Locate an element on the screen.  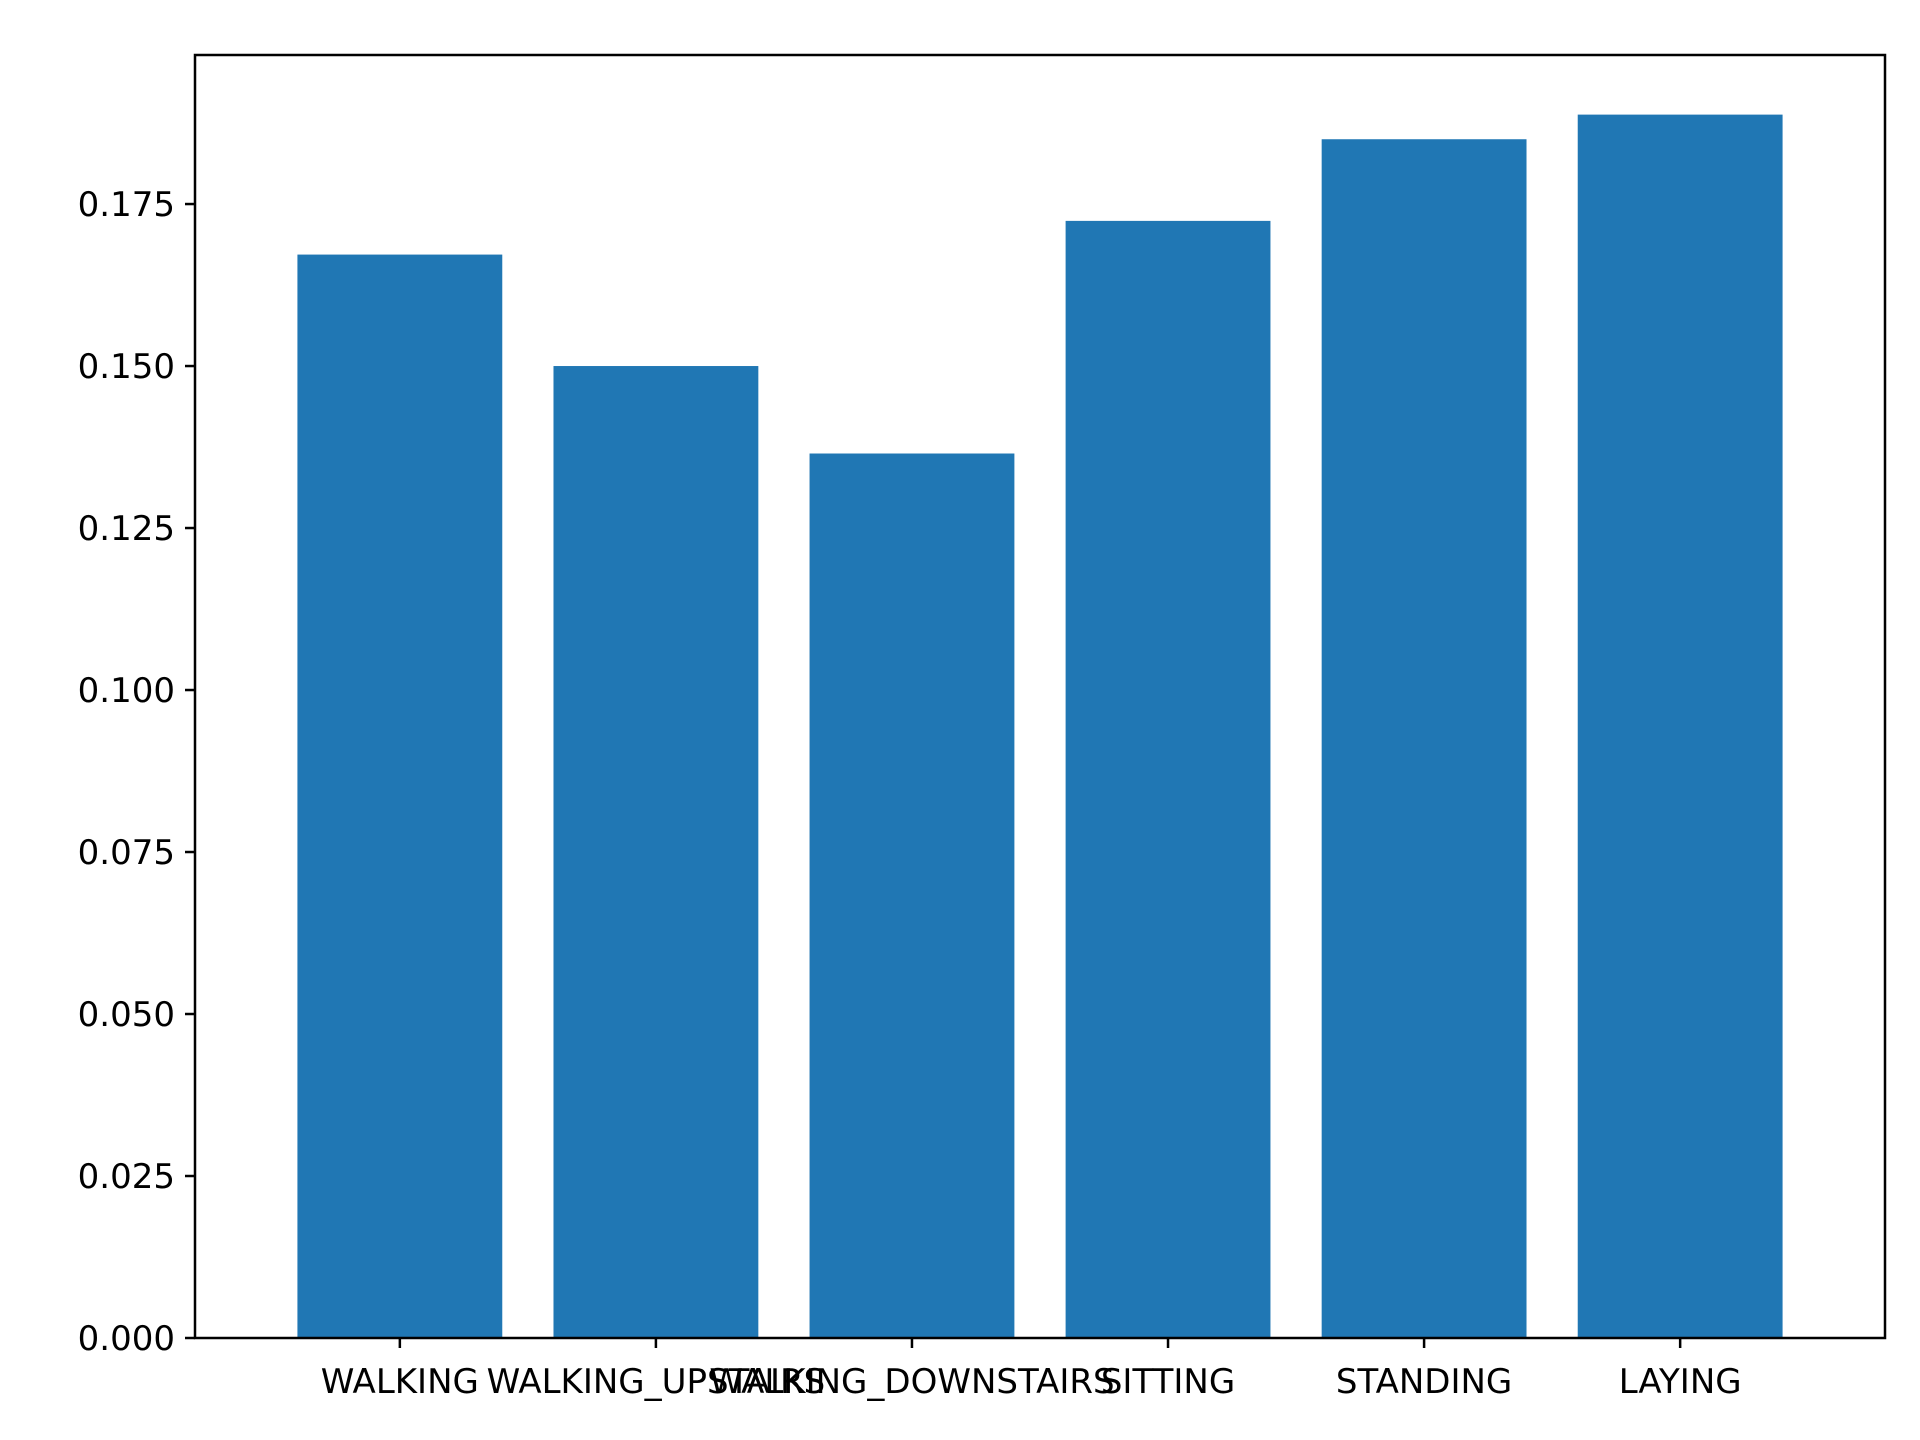
y-axis: 0.000 0.025 0.050 0.075 0.100 0.125 0.150 0.175 is located at coordinates (136, 772).